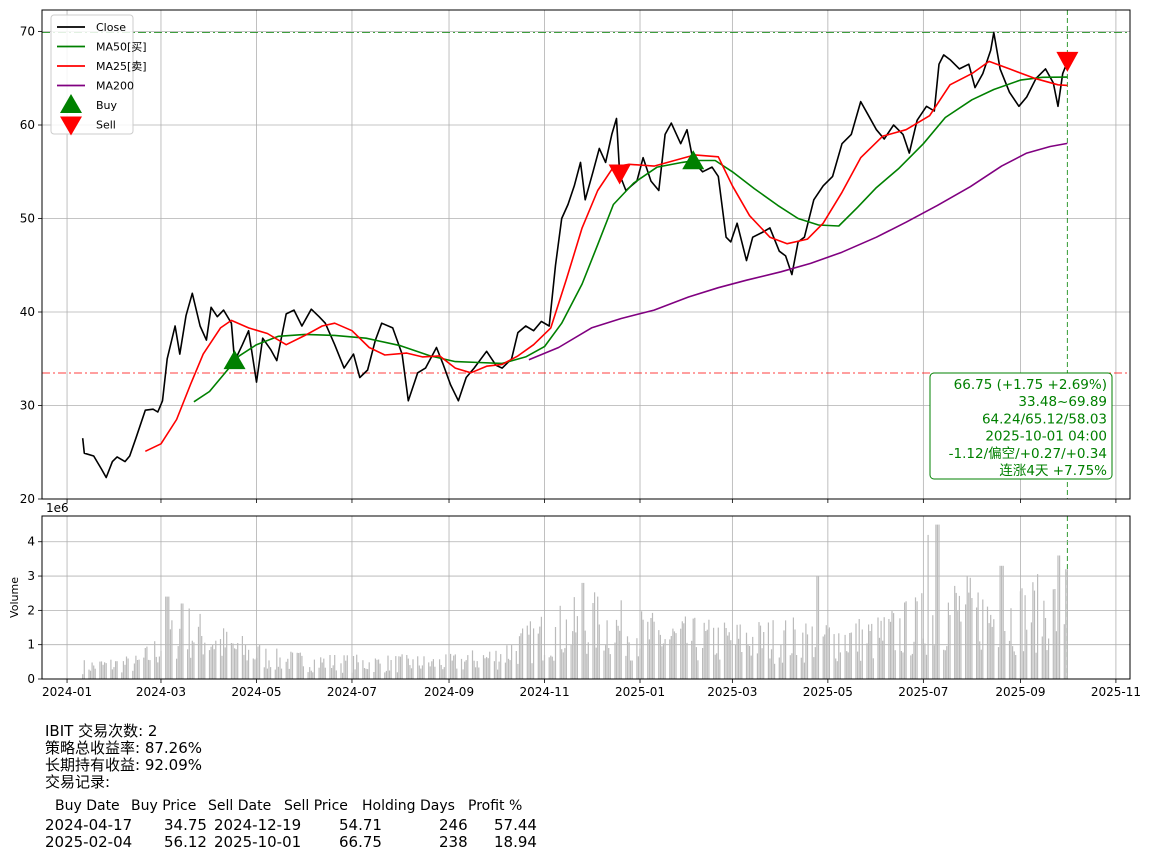 The image size is (1165, 860). I want to click on legend-label: Close, so click(111, 27).